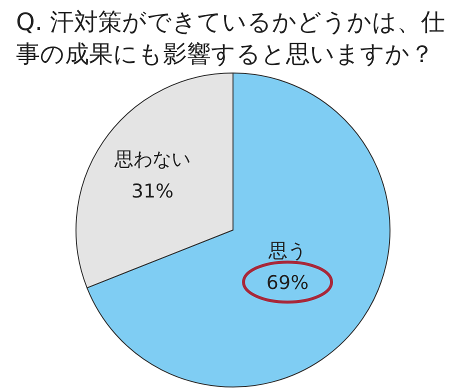 The width and height of the screenshot is (471, 389). Describe the element at coordinates (151, 159) in the screenshot. I see `slice-label: 思わない` at that location.